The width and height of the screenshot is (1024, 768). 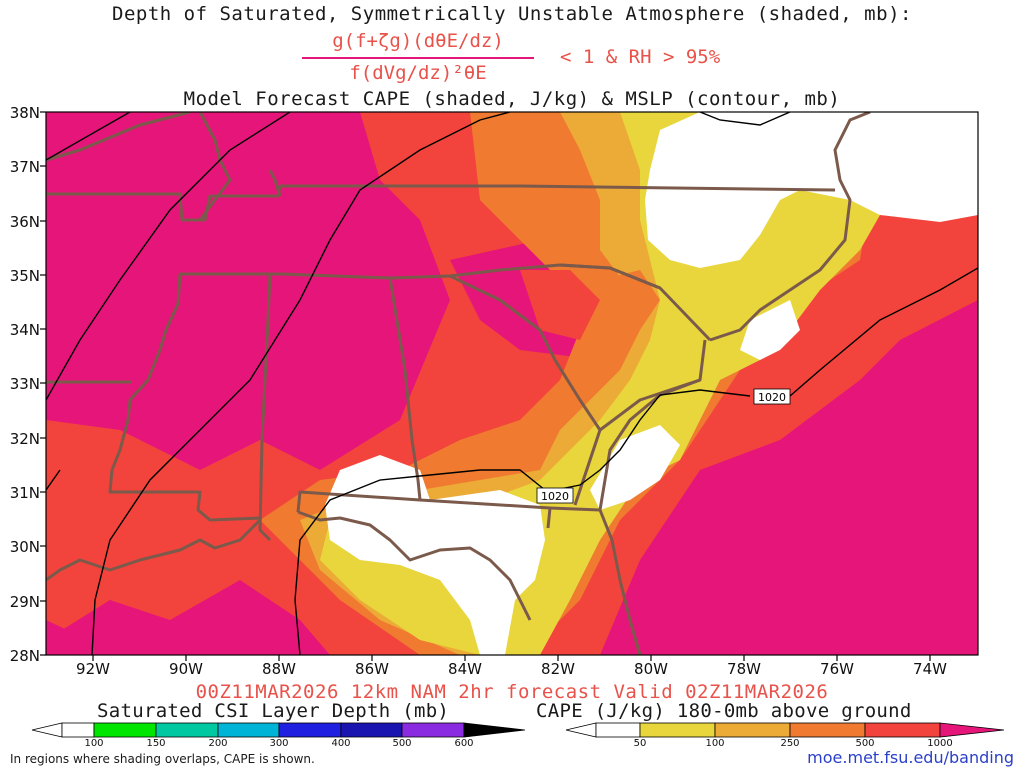 I want to click on lon-label: 80W, so click(x=651, y=669).